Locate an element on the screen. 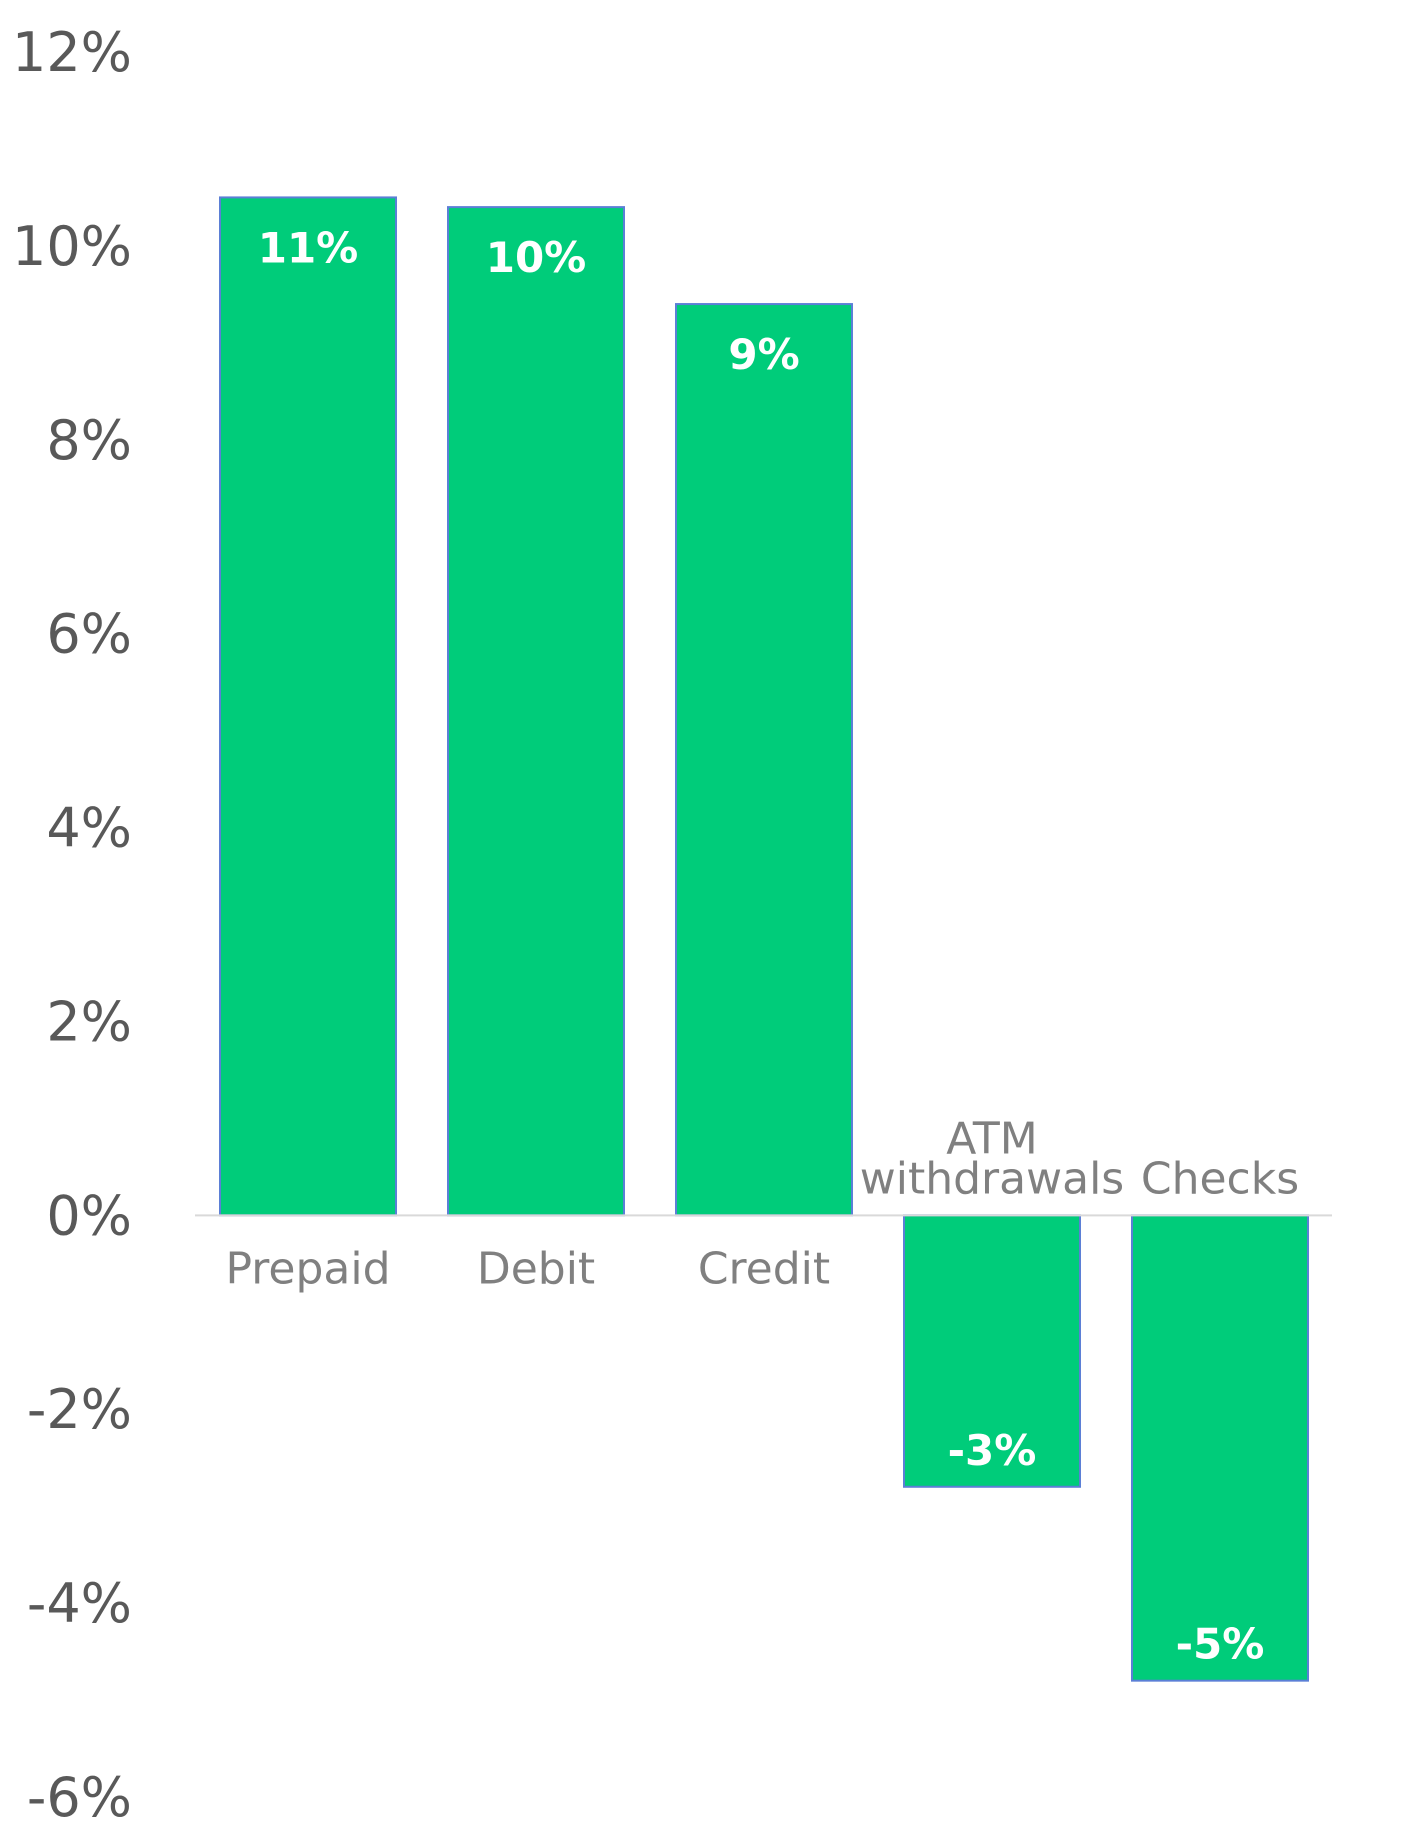  data-label: 10% is located at coordinates (536, 257).